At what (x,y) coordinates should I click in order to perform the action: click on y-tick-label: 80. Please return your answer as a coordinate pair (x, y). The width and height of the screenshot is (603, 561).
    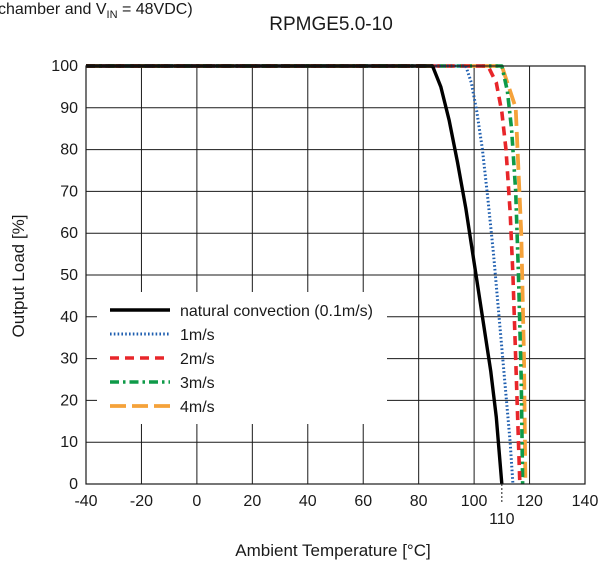
    Looking at the image, I should click on (69, 150).